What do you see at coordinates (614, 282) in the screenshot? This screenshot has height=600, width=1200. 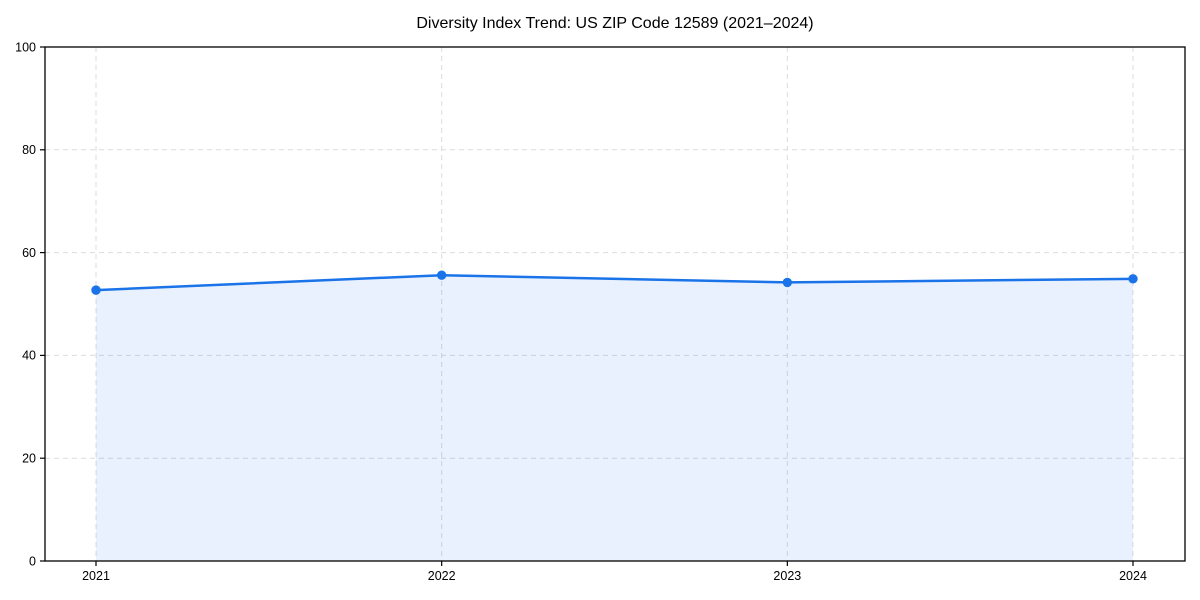 I see `series-line` at bounding box center [614, 282].